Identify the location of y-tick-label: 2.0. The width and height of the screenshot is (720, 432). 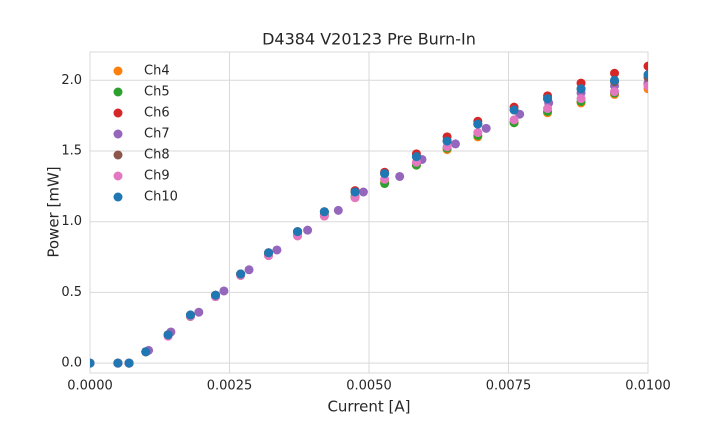
(71, 80).